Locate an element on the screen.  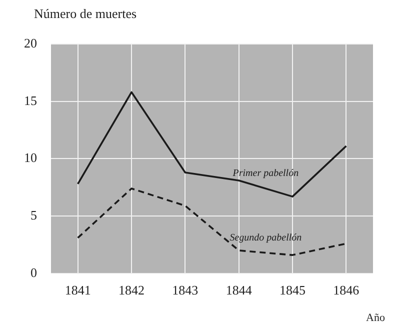
x-tick-label: 1842 is located at coordinates (131, 290).